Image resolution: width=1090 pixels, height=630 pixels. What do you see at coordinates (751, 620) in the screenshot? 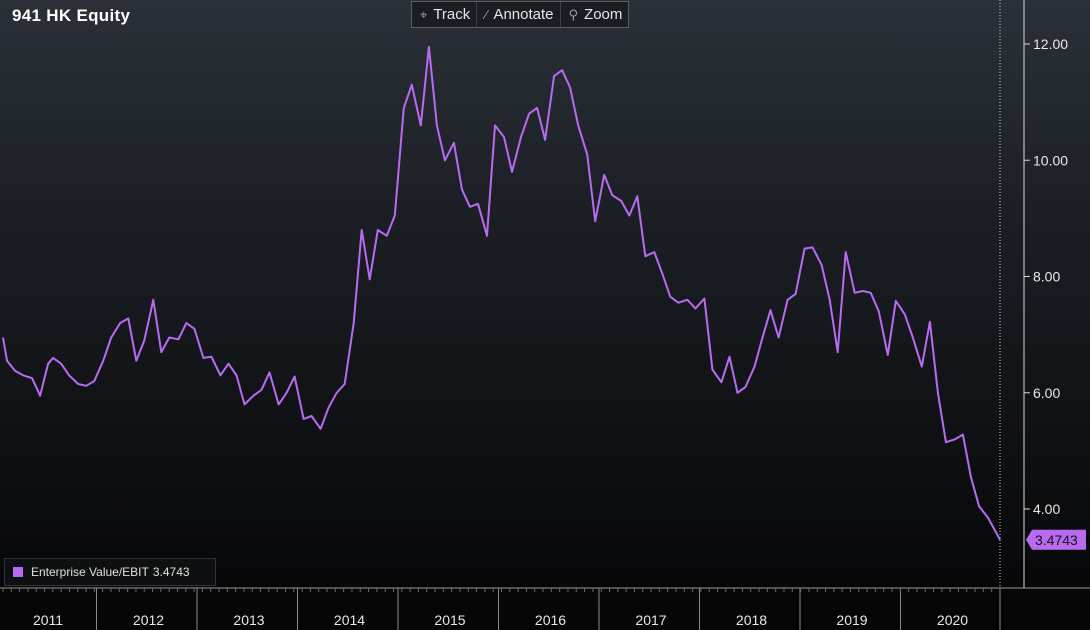
I see `x-tick-label: 2018` at bounding box center [751, 620].